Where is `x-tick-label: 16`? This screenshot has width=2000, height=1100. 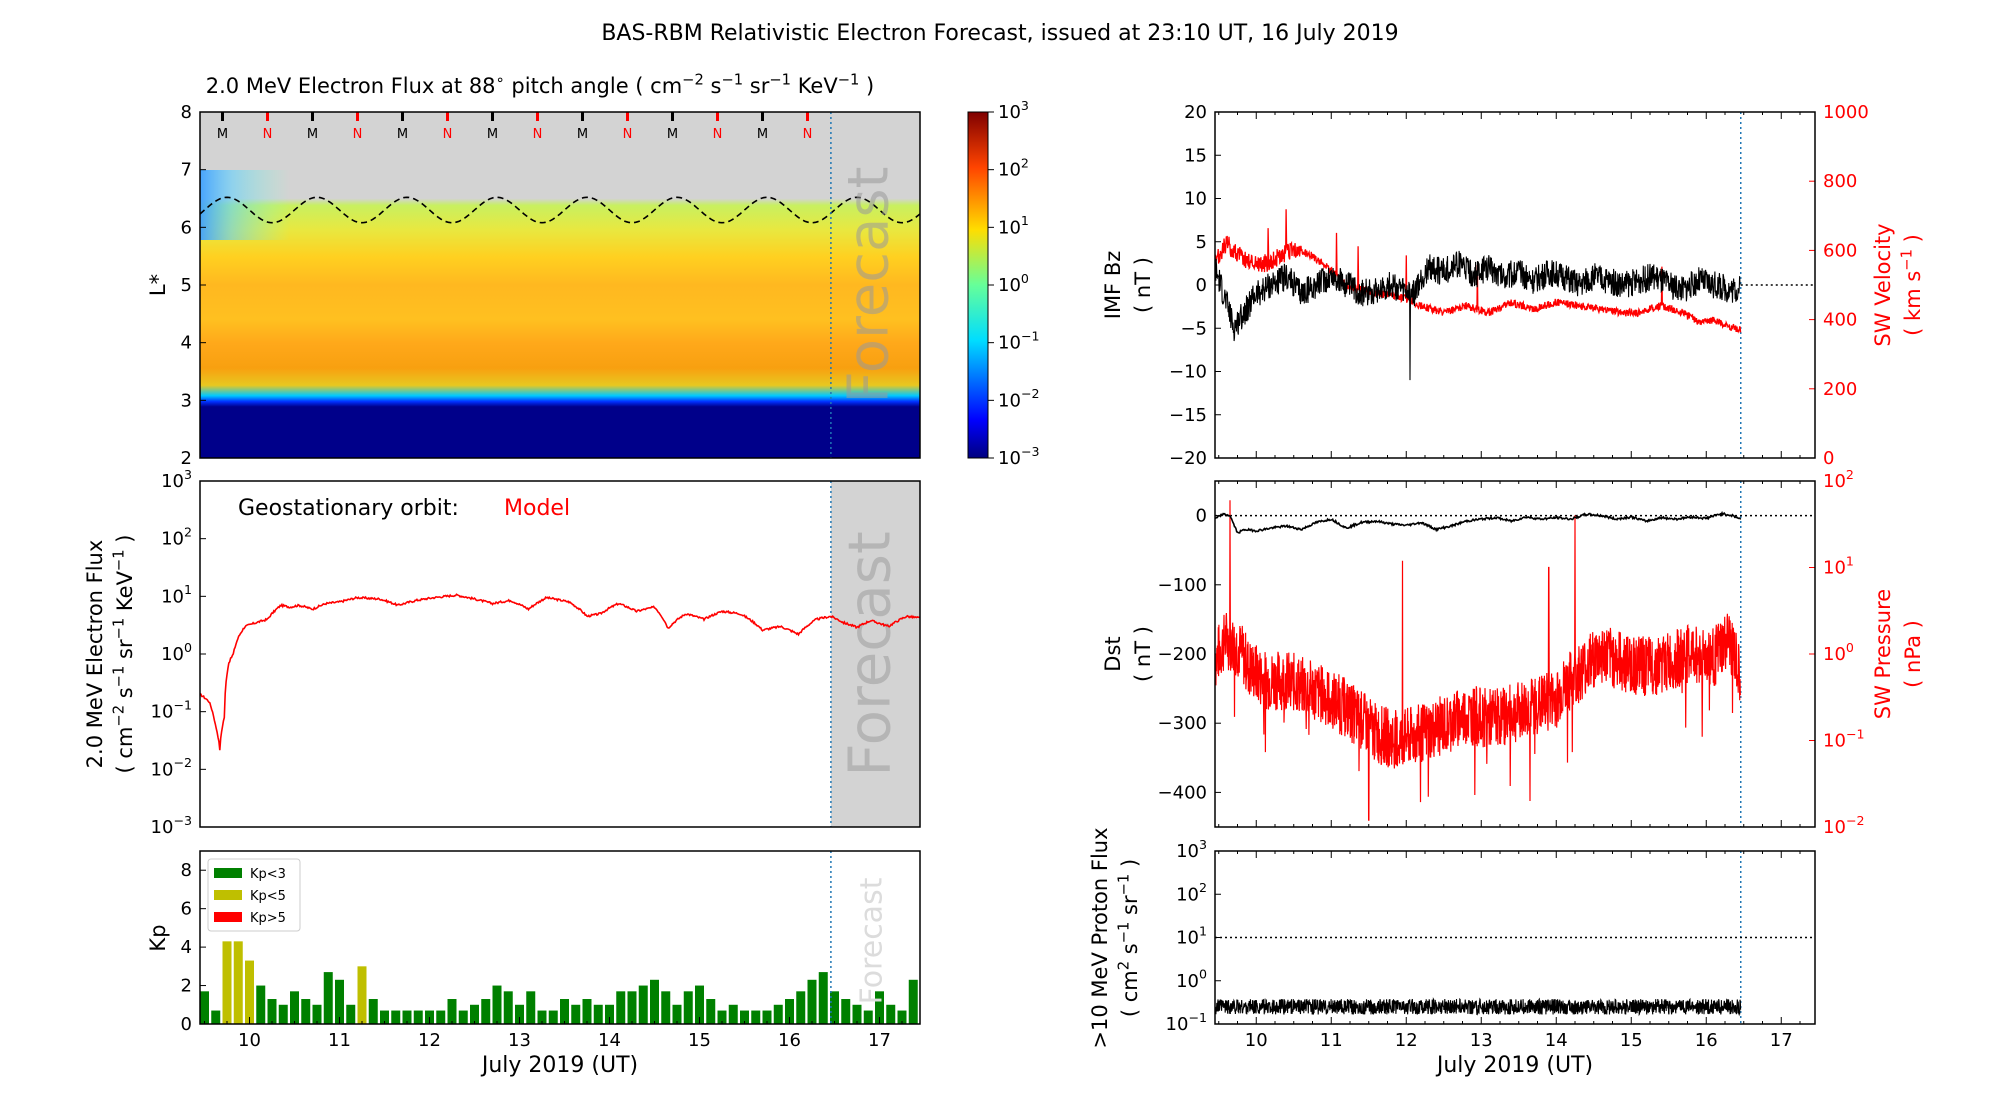 x-tick-label: 16 is located at coordinates (1706, 1040).